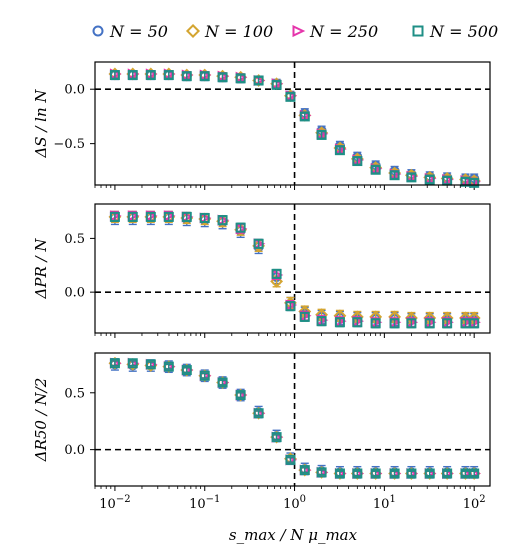 The width and height of the screenshot is (517, 560). Describe the element at coordinates (69, 144) in the screenshot. I see `y-tick-label: −0.5` at that location.